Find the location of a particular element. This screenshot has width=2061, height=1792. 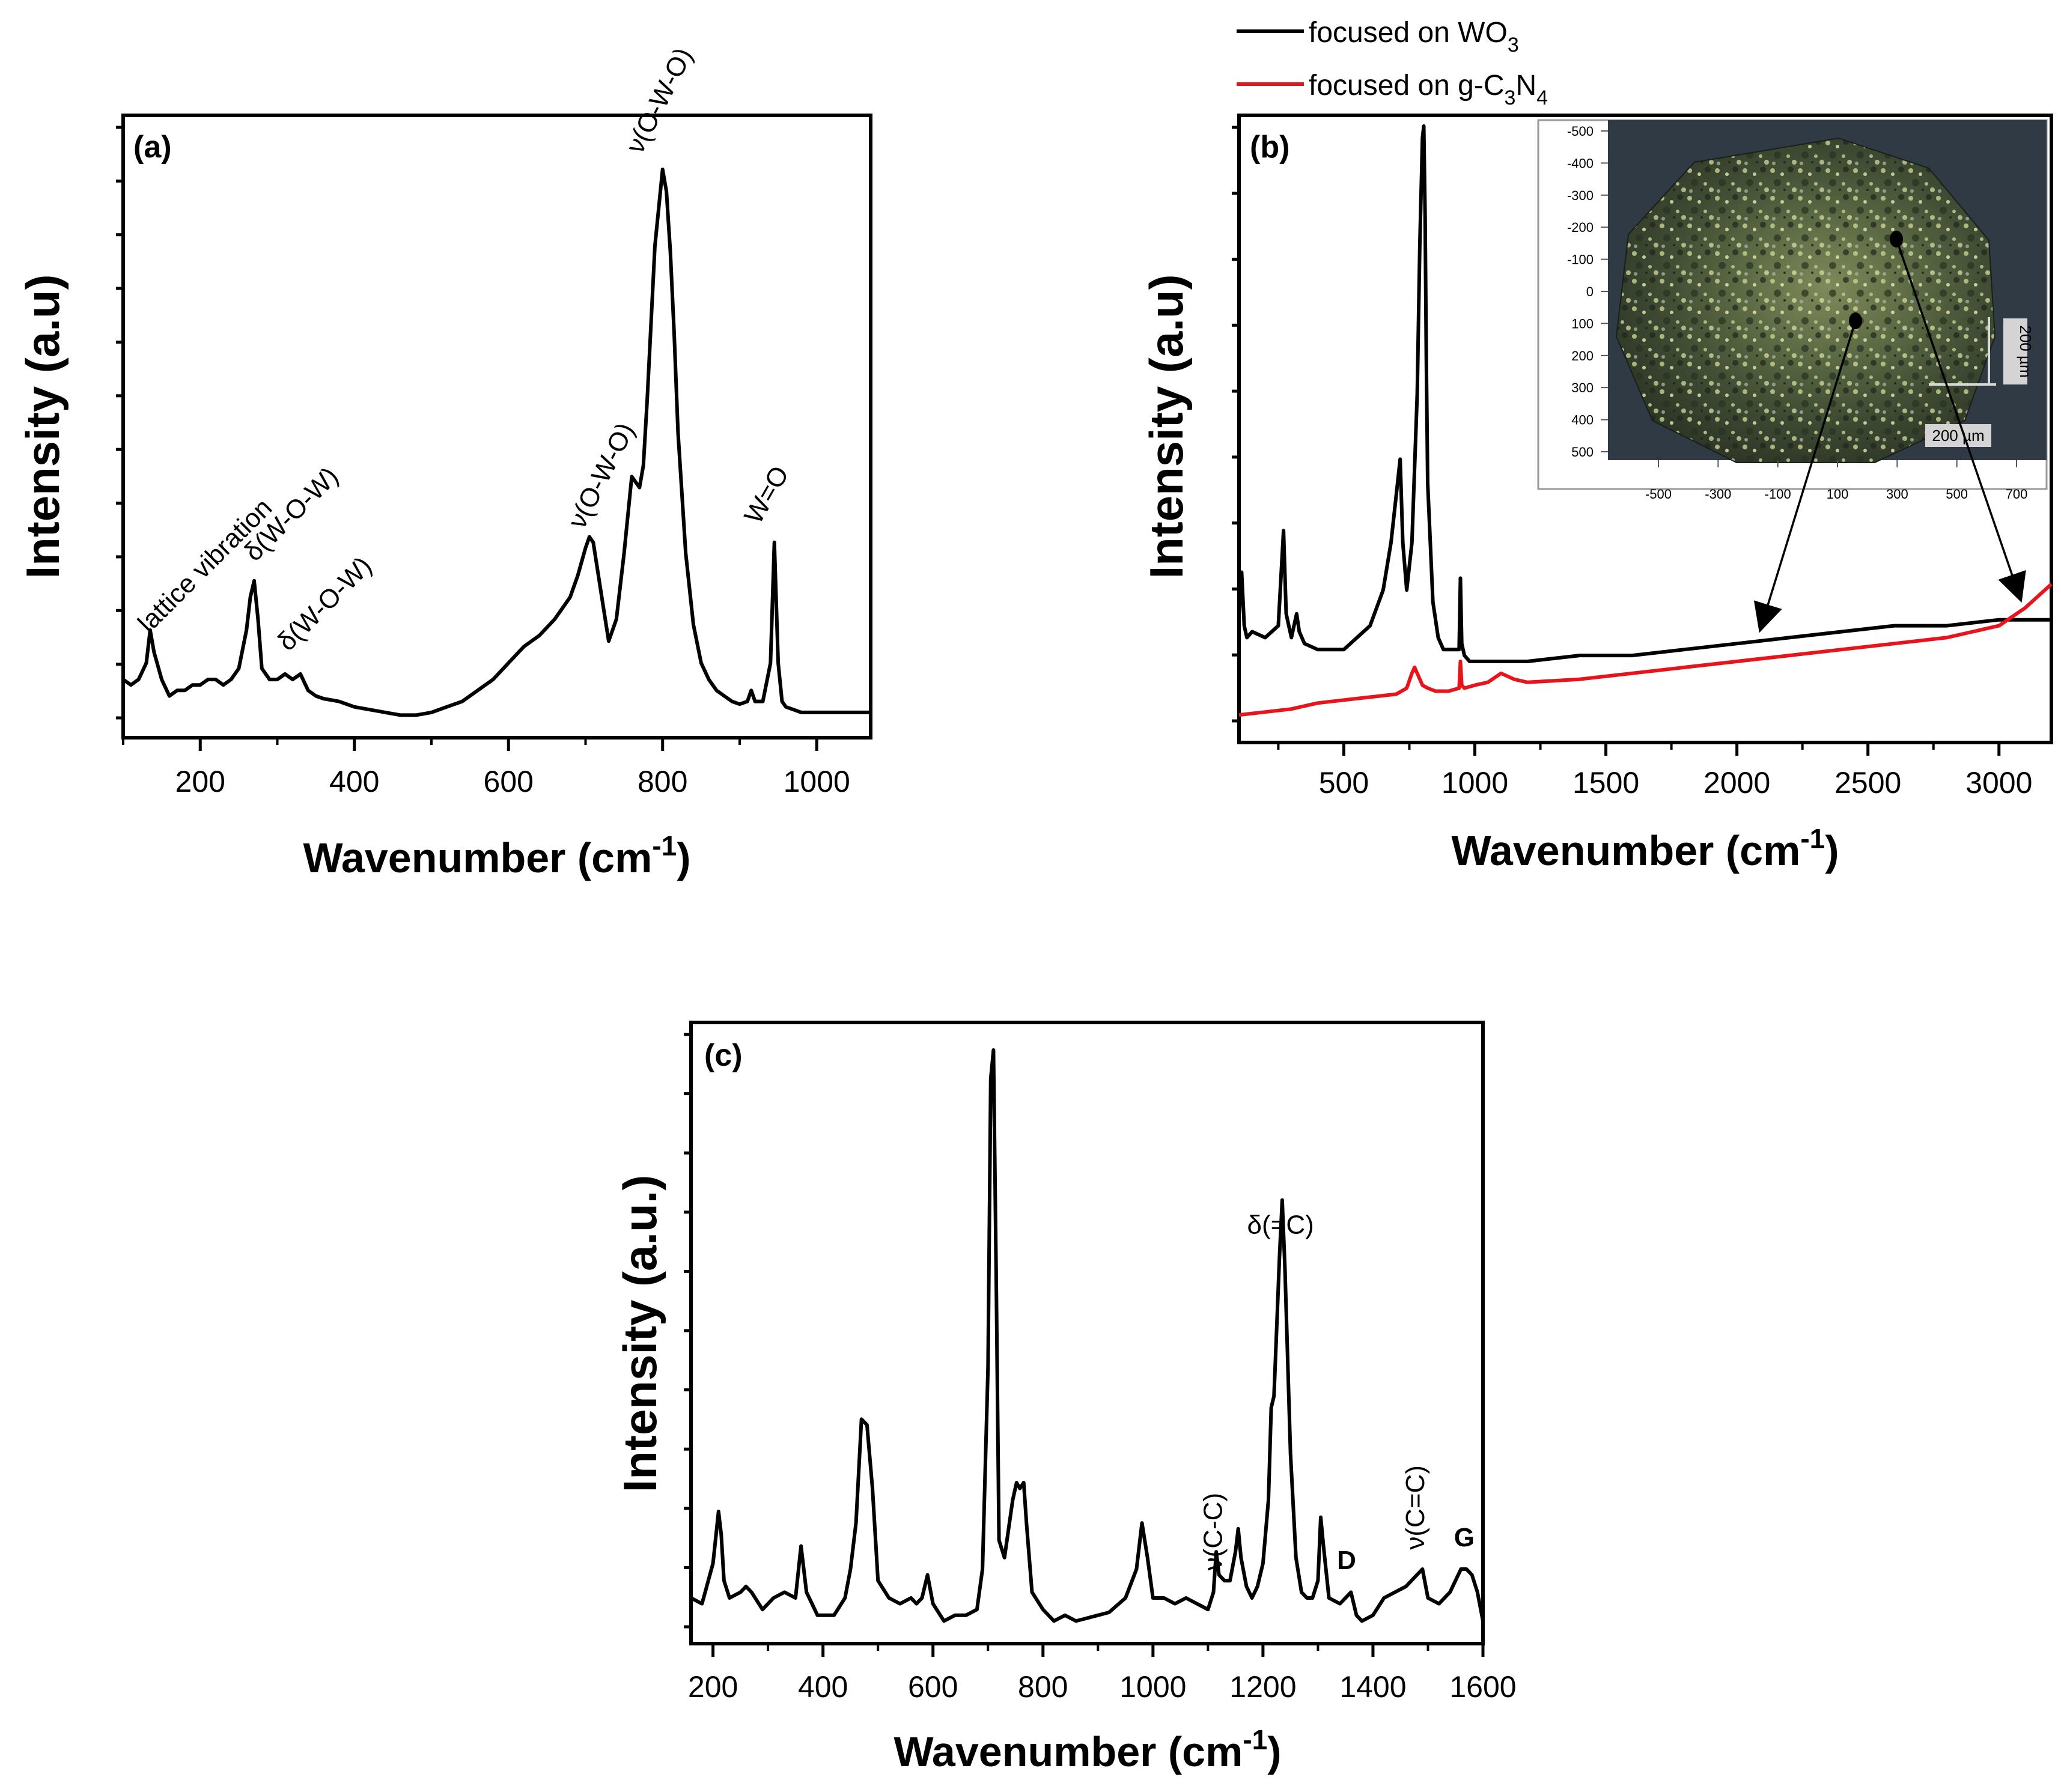

inset-y-tick-label: 0 is located at coordinates (1590, 291).